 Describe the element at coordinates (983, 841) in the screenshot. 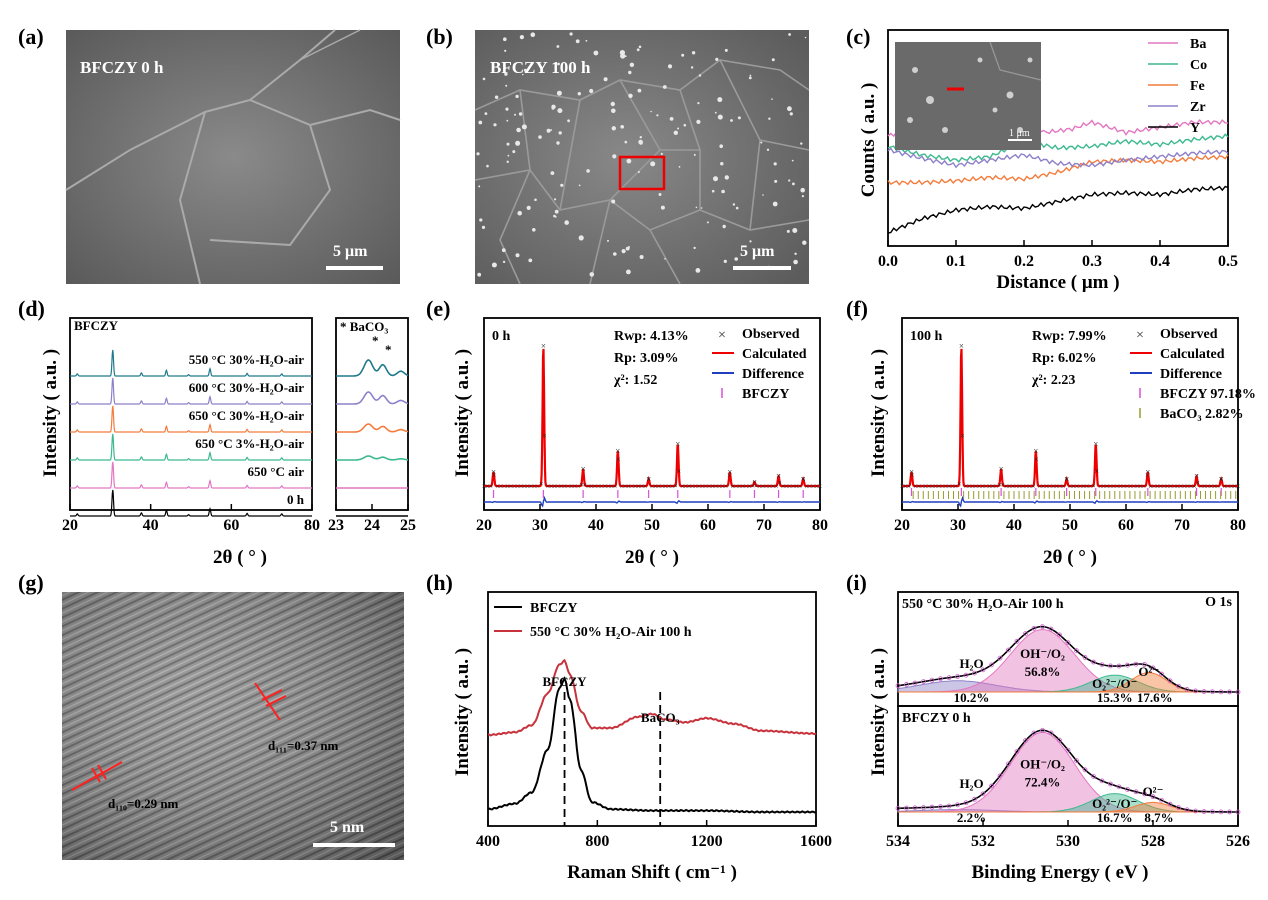

I see `i-xtick-label: 532` at that location.